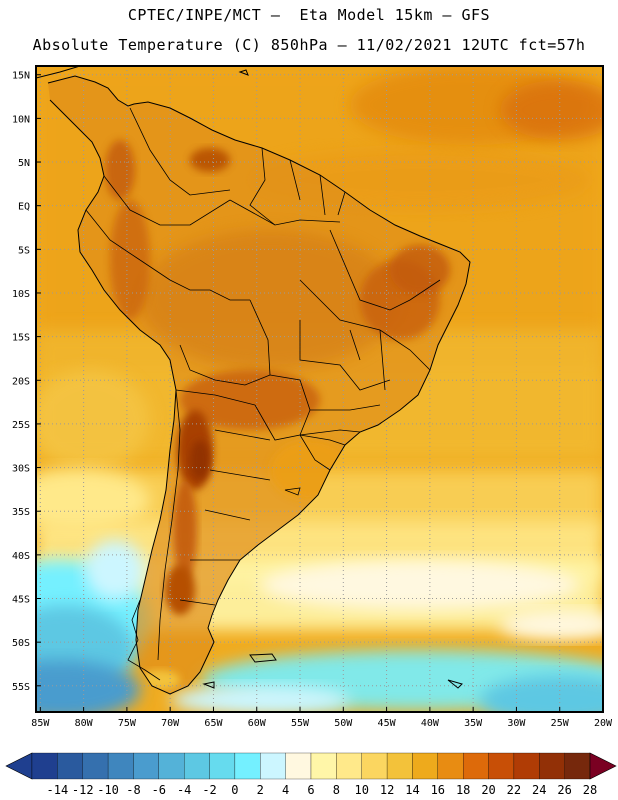  What do you see at coordinates (590, 790) in the screenshot?
I see `colorbar-label: 28` at bounding box center [590, 790].